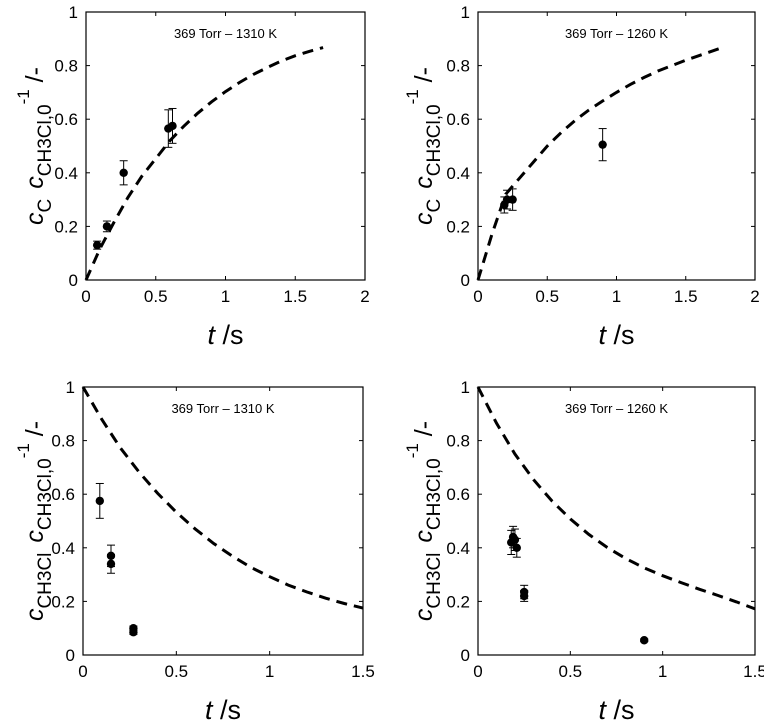  I want to click on y-axis-label: cCH3ClcCH3Cl,0-1 /-, so click(35, 521).